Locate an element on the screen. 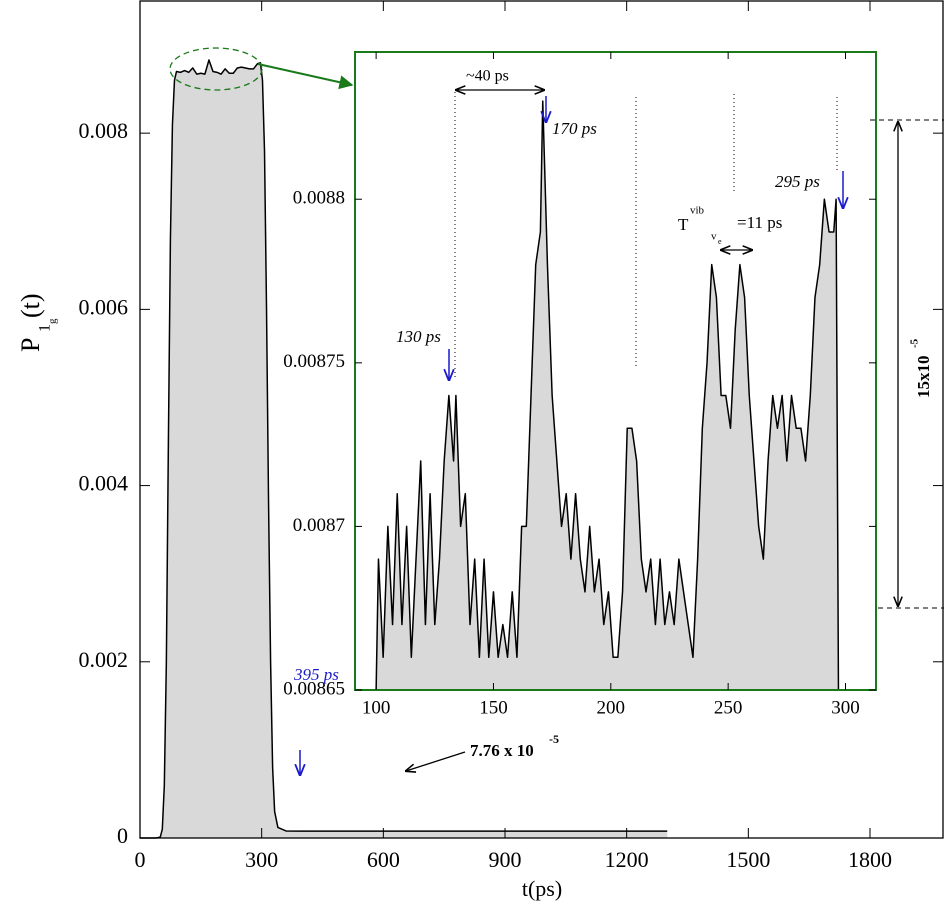 This screenshot has width=944, height=907. zoom-arrow is located at coordinates (305, 76).